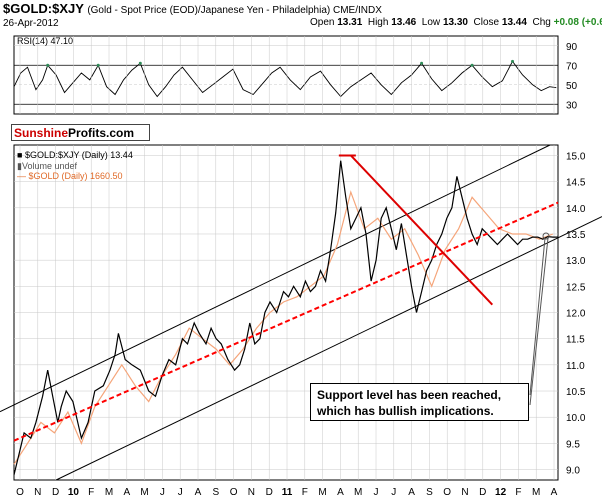 The image size is (602, 502). What do you see at coordinates (573, 471) in the screenshot?
I see `price-tick-label: 9.0` at bounding box center [573, 471].